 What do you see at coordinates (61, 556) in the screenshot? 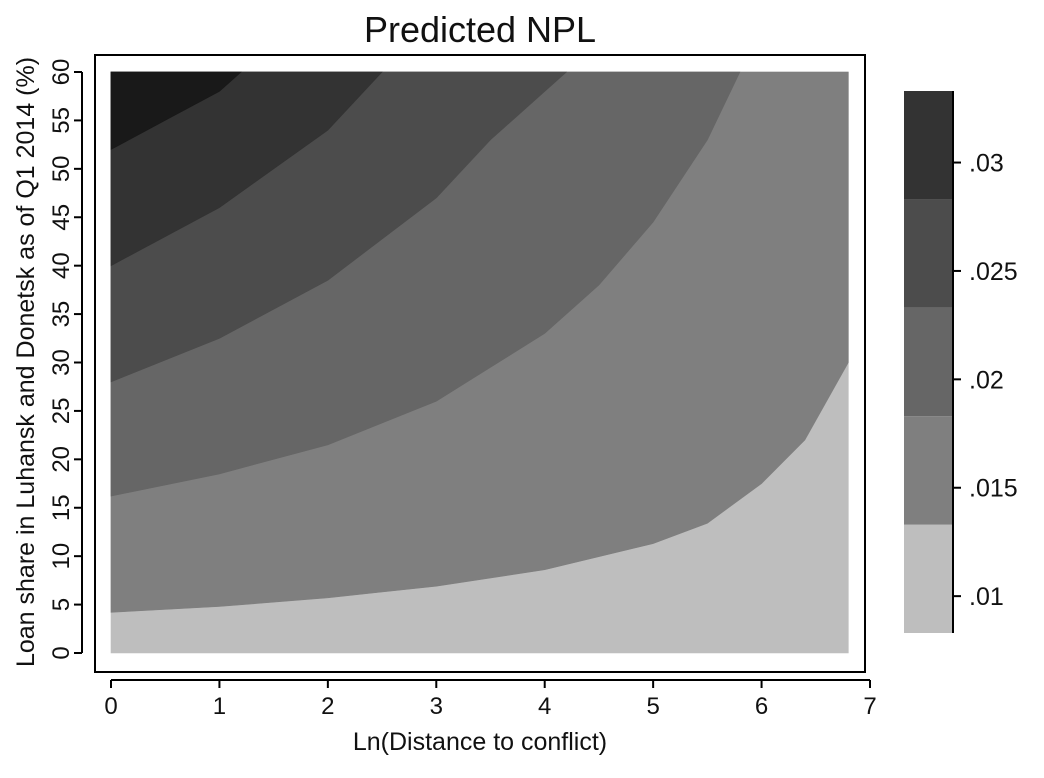
I see `y-tick-label: 10` at bounding box center [61, 556].